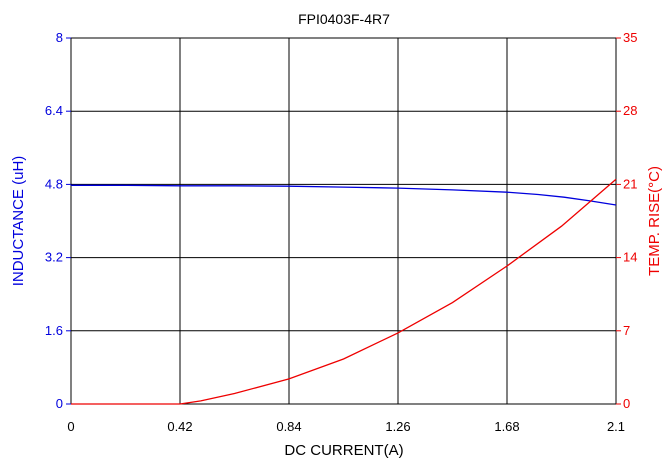 This screenshot has height=463, width=668. I want to click on x-axis-ticks: 0 0.42 0.84 1.26 1.68 2.1, so click(346, 426).